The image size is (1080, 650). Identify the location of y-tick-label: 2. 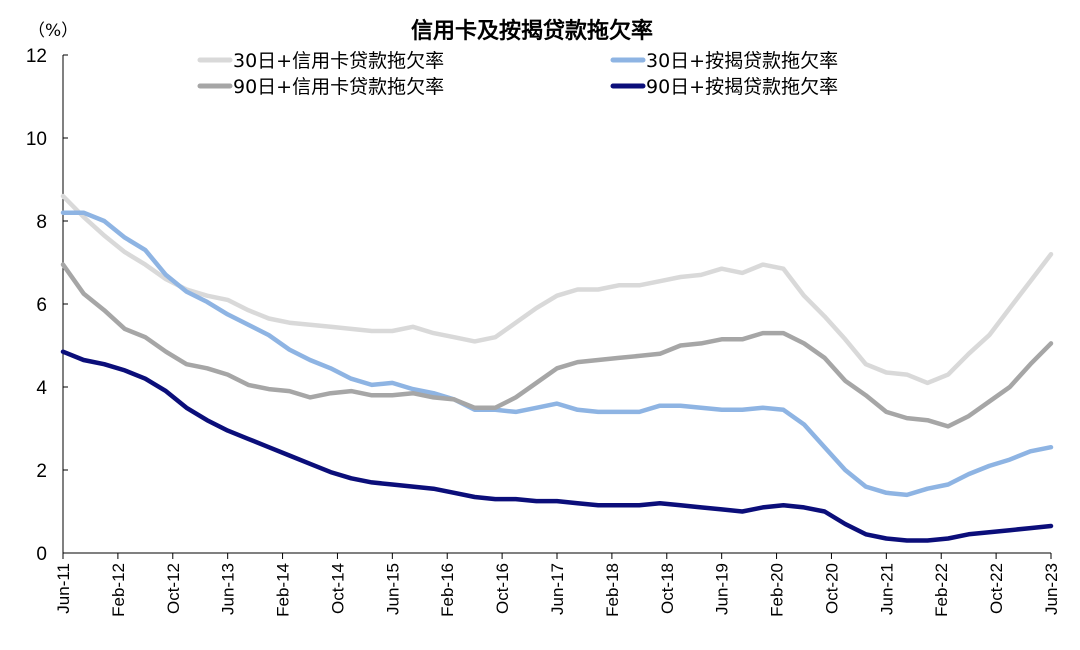
(41, 471).